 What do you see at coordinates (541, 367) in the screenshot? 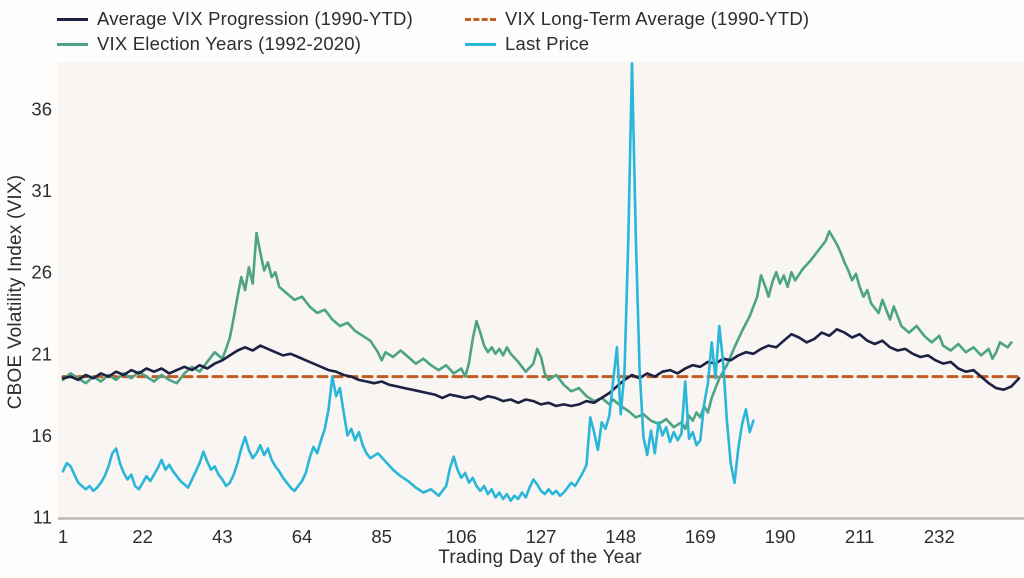
I see `average-vix-line` at bounding box center [541, 367].